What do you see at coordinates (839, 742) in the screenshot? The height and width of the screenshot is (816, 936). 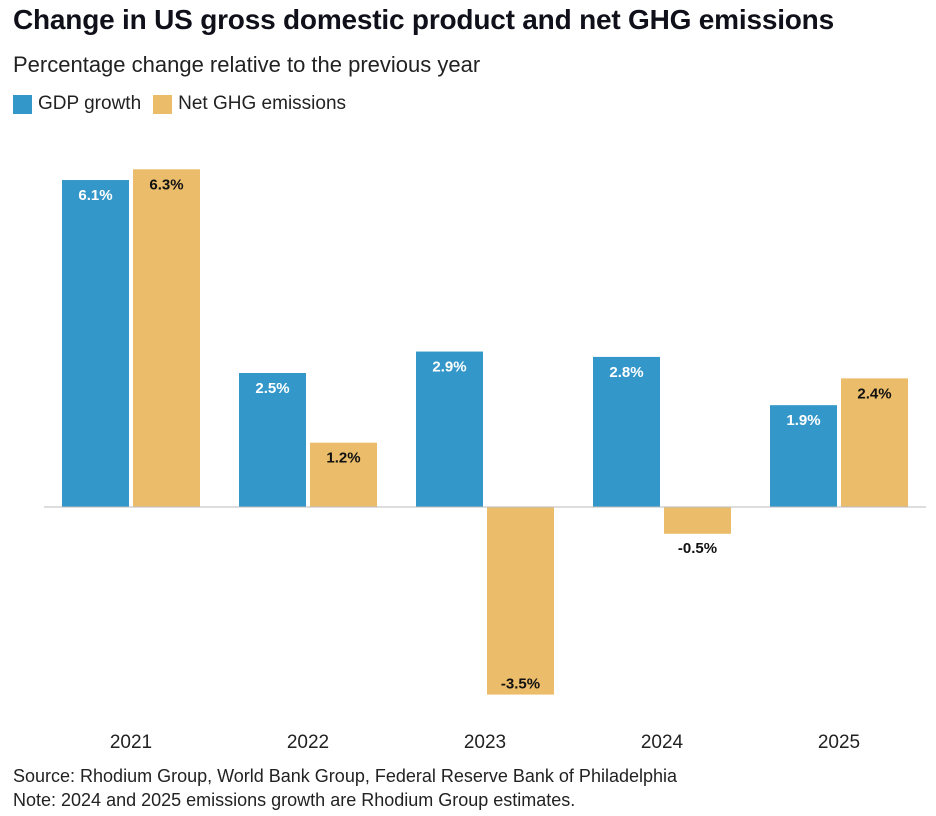 I see `x-tick-label: 2025` at bounding box center [839, 742].